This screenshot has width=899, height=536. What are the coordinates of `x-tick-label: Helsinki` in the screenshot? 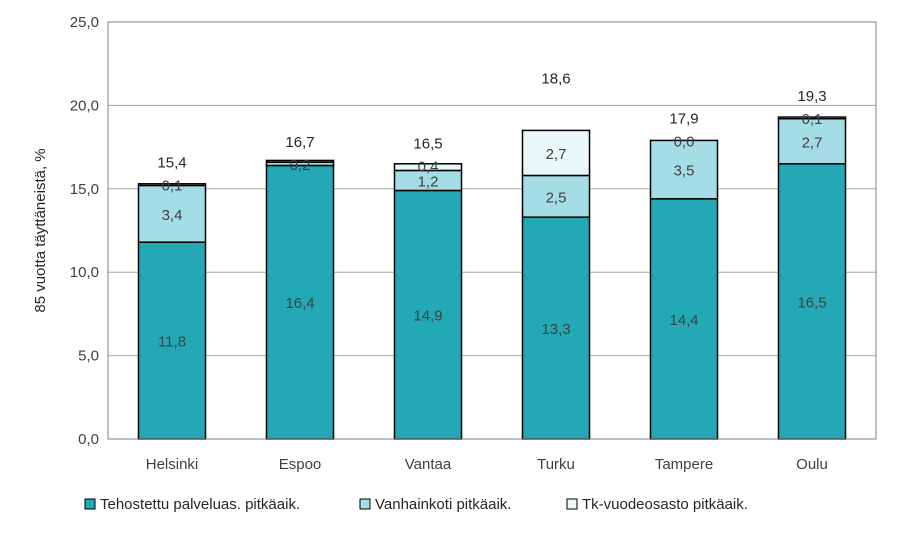 It's located at (172, 464).